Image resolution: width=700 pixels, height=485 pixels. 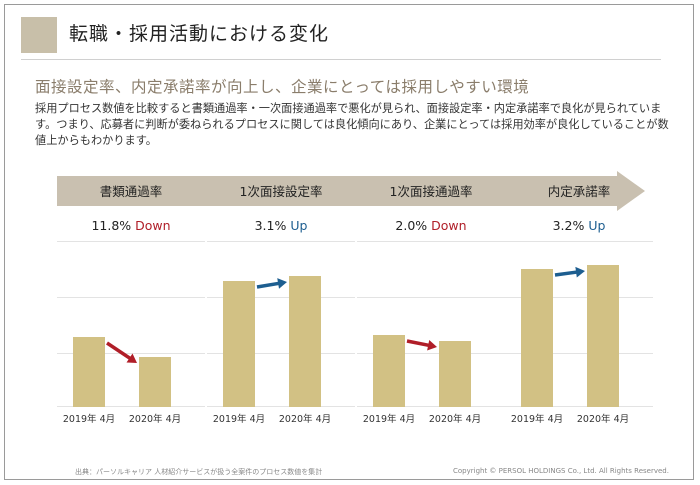 What do you see at coordinates (113, 225) in the screenshot?
I see `change-value: 11.8%` at bounding box center [113, 225].